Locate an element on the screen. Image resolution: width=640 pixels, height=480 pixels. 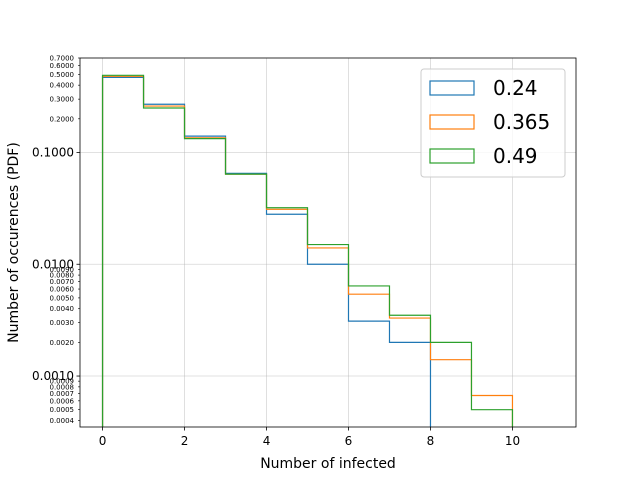
y-minor-tick-label: 0.0005 is located at coordinates (62, 410).